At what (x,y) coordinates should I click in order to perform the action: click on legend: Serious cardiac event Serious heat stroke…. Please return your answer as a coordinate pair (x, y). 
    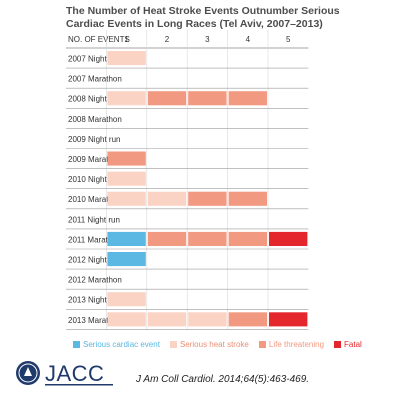
    Looking at the image, I should click on (222, 344).